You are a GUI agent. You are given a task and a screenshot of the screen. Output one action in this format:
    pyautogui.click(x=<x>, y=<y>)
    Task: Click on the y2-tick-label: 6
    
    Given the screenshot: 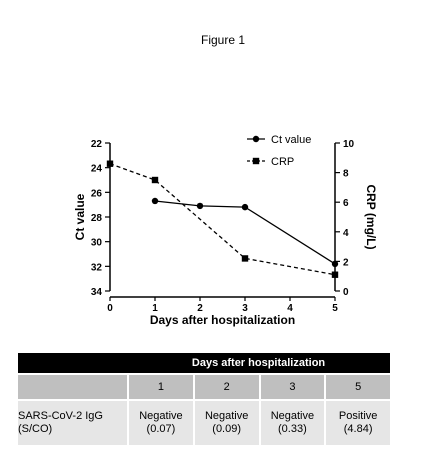 What is the action you would take?
    pyautogui.click(x=346, y=203)
    